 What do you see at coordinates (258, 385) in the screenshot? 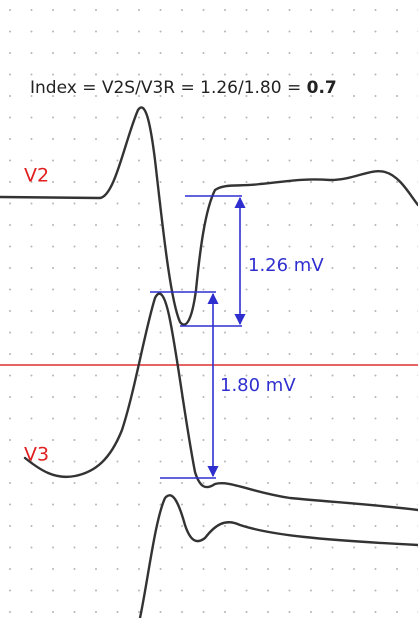
I see `measure-label: 1.80 mV` at bounding box center [258, 385].